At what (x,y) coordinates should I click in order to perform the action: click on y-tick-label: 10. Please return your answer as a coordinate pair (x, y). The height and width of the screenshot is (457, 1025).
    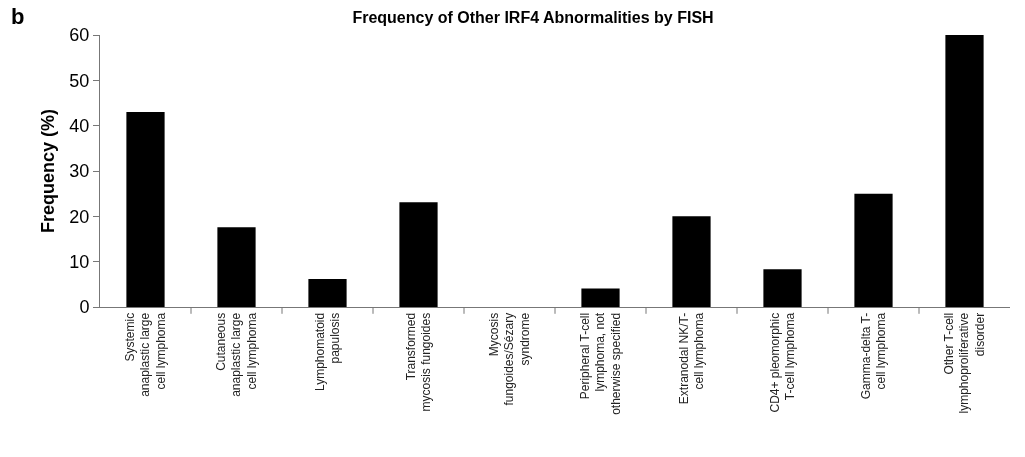
    Looking at the image, I should click on (79, 261).